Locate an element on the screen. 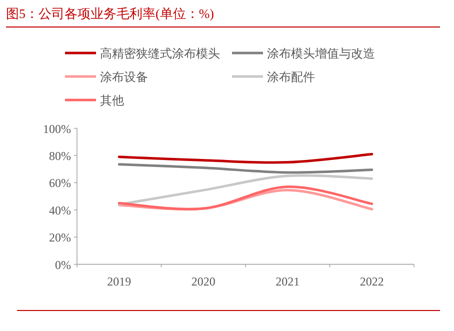 This screenshot has height=331, width=454. legend-label: 涂布配件 is located at coordinates (291, 77).